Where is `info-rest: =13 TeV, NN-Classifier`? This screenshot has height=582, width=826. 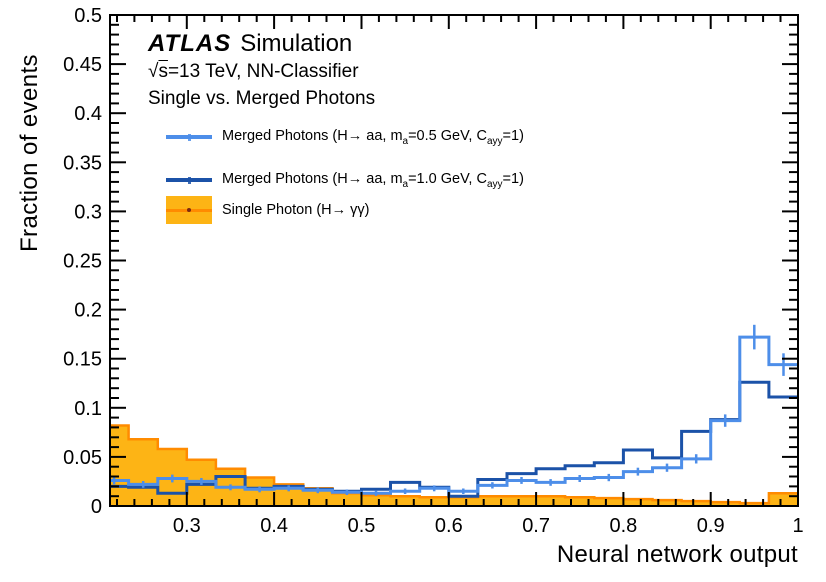 info-rest: =13 TeV, NN-Classifier is located at coordinates (263, 71).